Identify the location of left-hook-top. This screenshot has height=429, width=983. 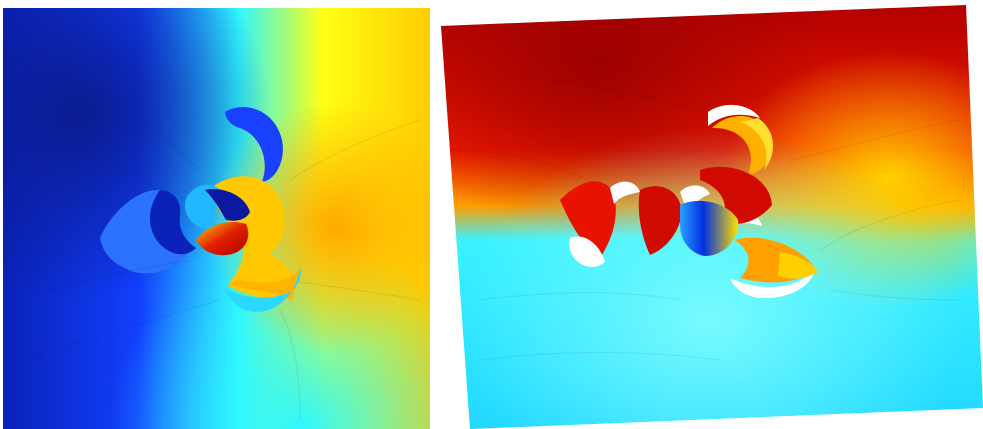
(254, 144).